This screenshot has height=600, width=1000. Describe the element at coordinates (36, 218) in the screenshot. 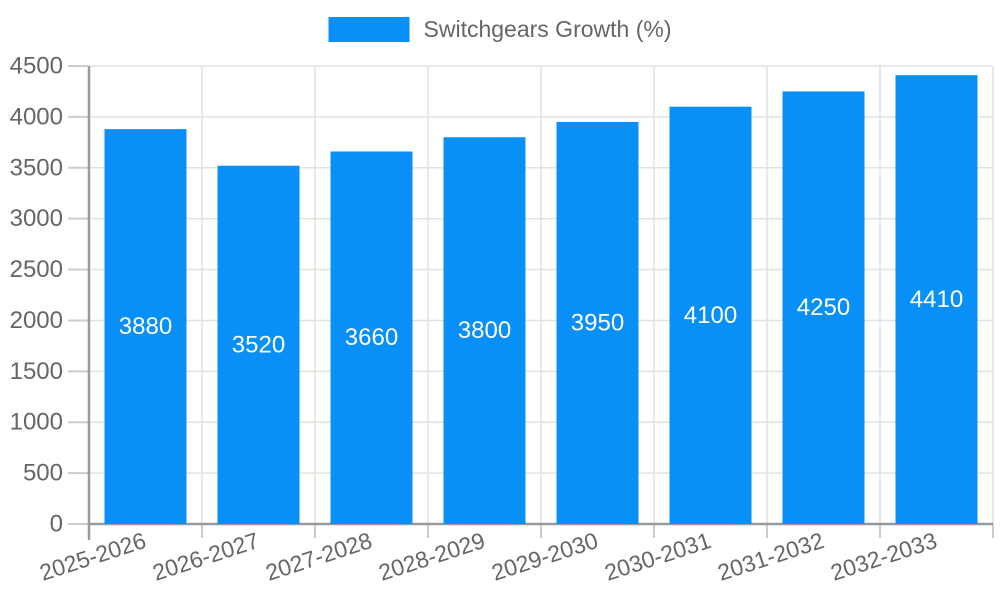

I see `y-tick-label: 3000` at that location.